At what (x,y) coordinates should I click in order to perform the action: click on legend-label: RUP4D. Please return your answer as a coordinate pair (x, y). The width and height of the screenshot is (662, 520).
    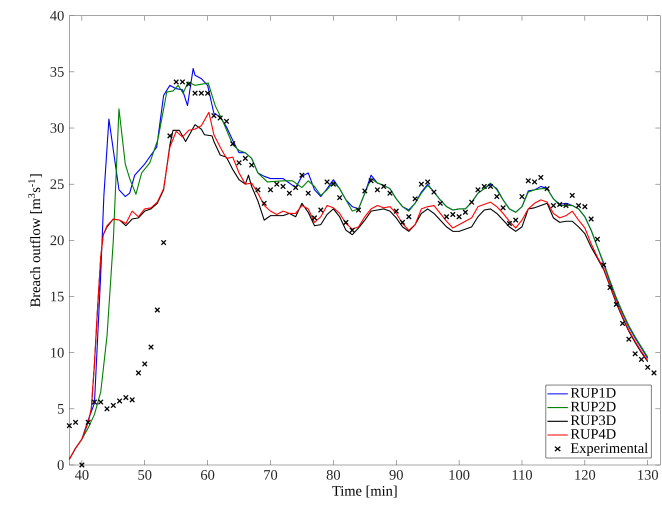
    Looking at the image, I should click on (593, 434).